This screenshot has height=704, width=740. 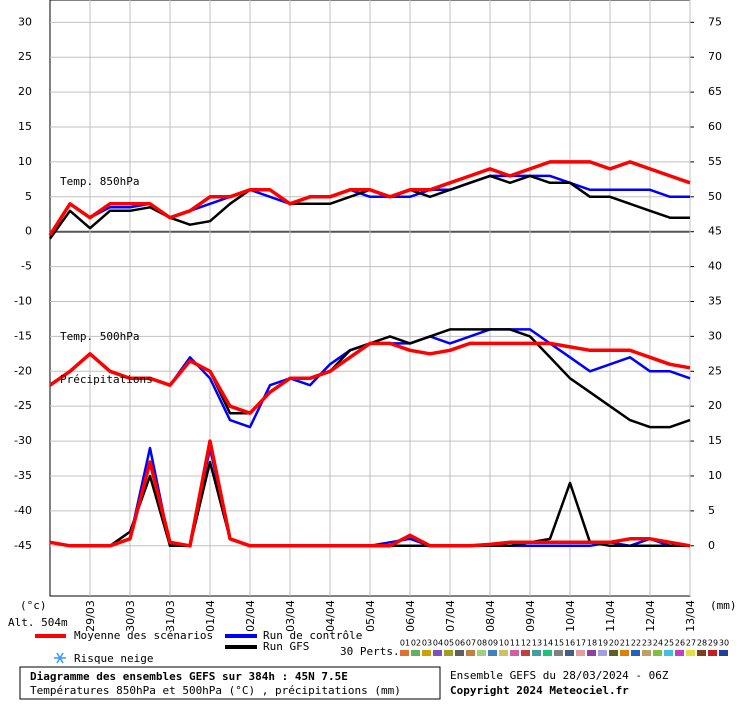 What do you see at coordinates (610, 616) in the screenshot?
I see `x-tick-label: 11/04` at bounding box center [610, 616].